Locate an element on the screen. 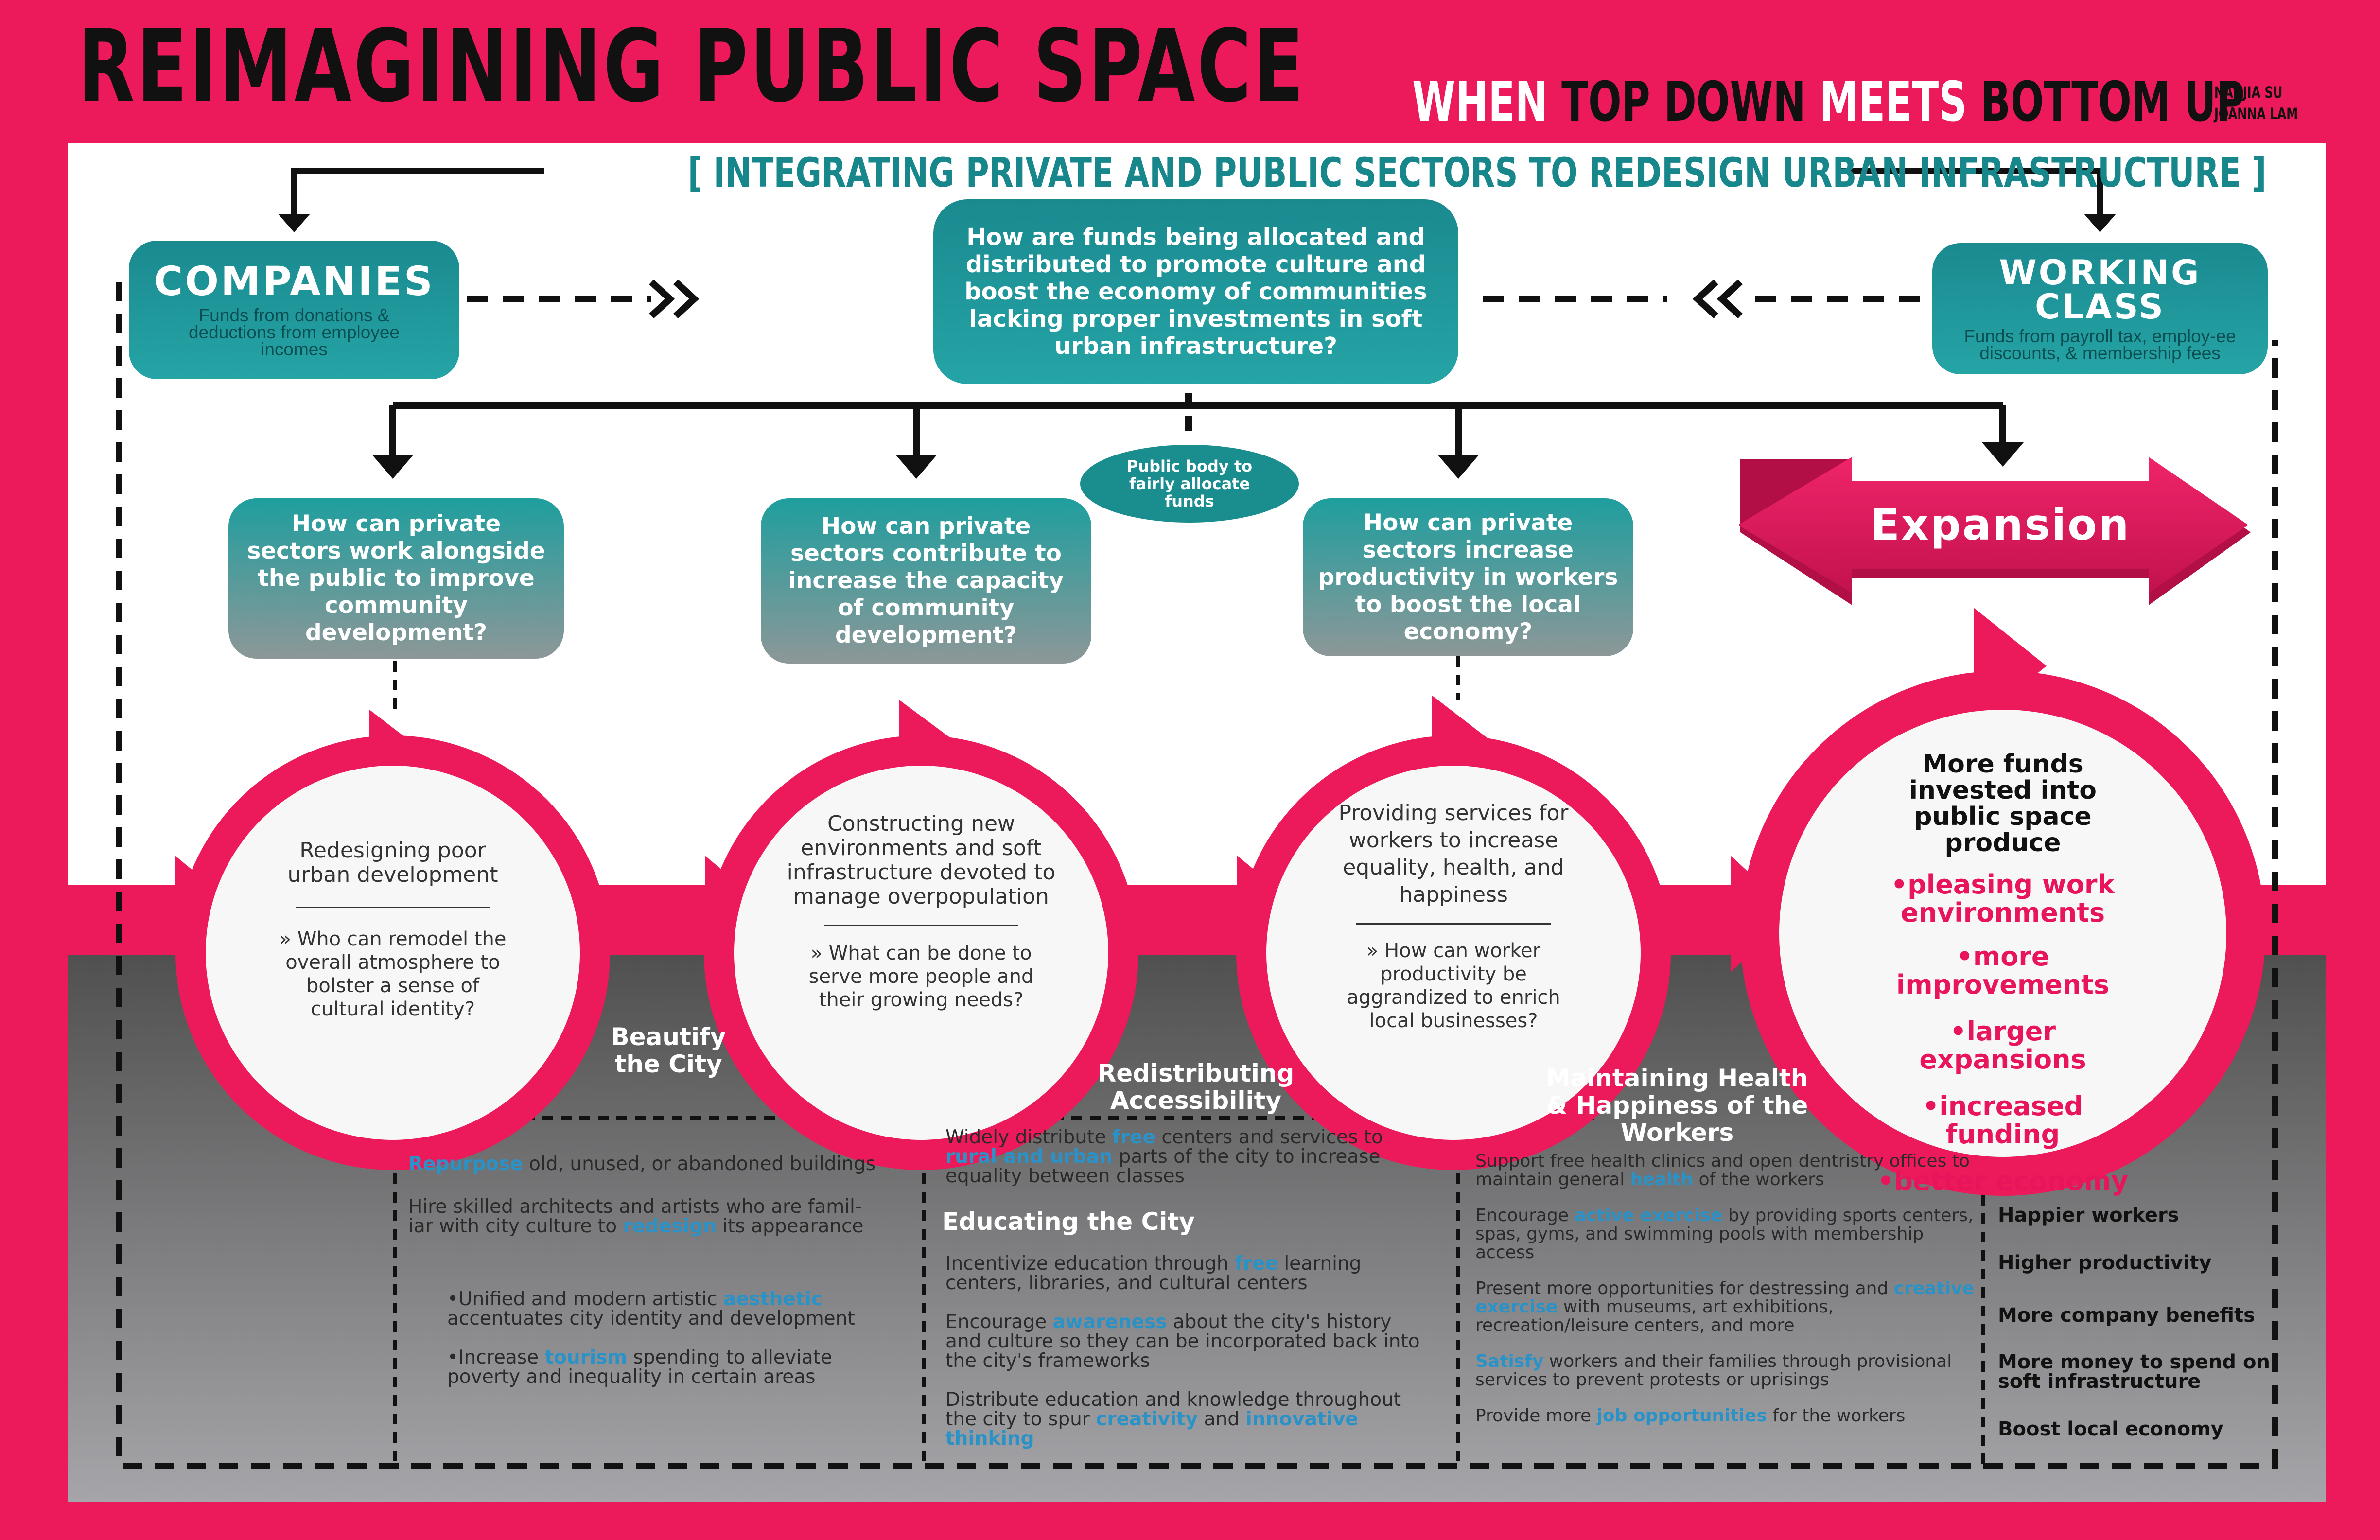  authors: NANJIA SU JOANNA LAM is located at coordinates (2256, 103).